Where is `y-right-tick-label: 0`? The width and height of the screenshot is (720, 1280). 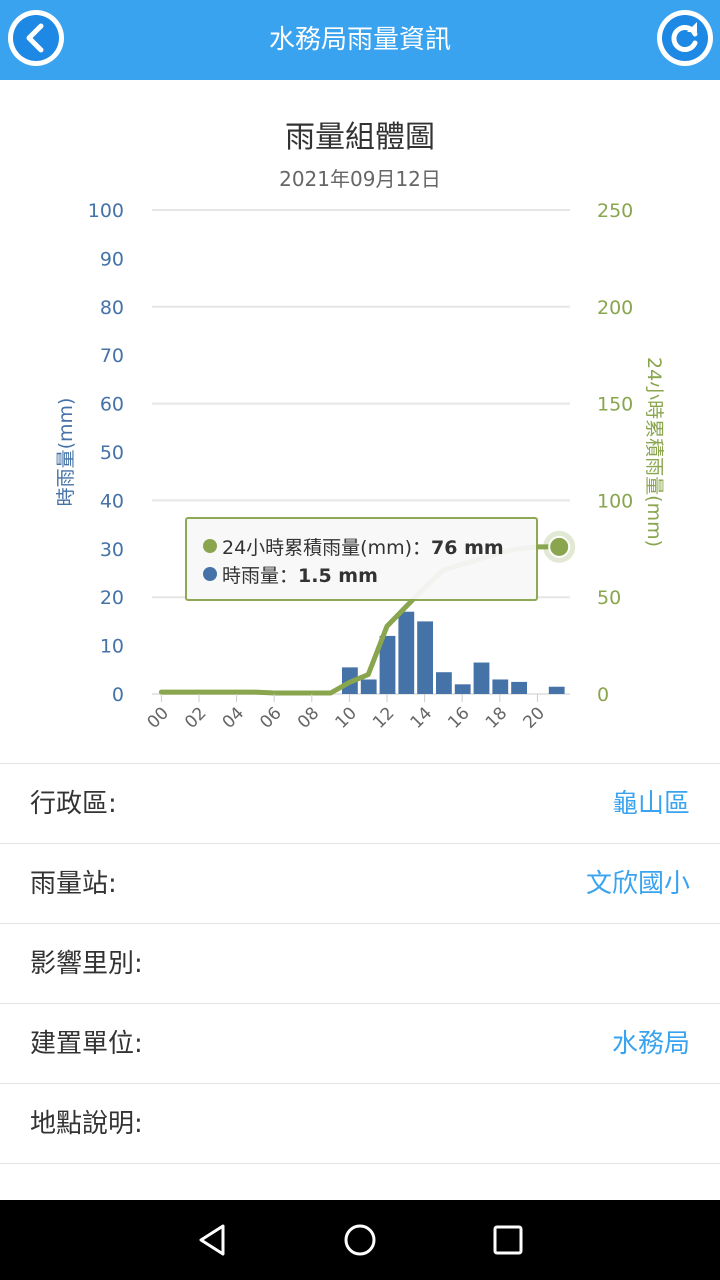
y-right-tick-label: 0 is located at coordinates (603, 695).